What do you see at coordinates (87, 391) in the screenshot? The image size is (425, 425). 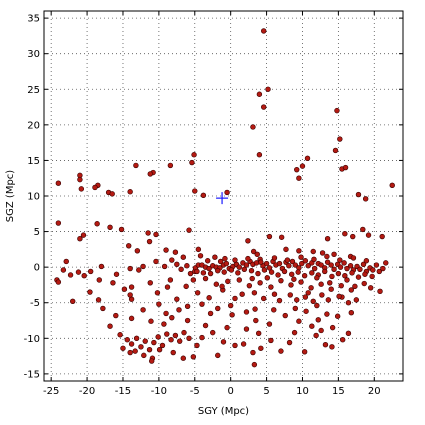 I see `x-tick-label: -20` at bounding box center [87, 391].